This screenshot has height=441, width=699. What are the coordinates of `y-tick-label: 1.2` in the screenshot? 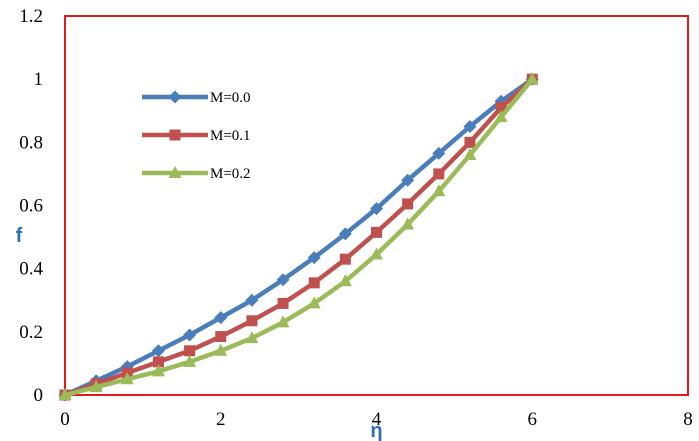 It's located at (31, 16).